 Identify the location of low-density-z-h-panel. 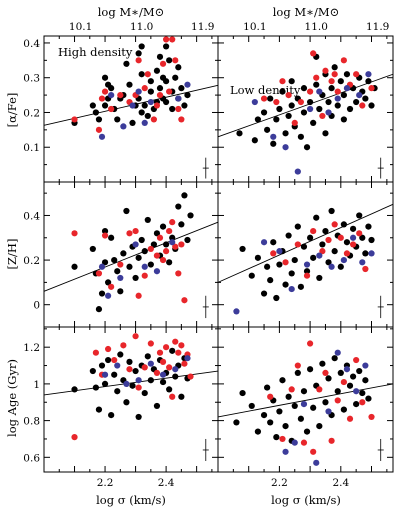
(305, 254).